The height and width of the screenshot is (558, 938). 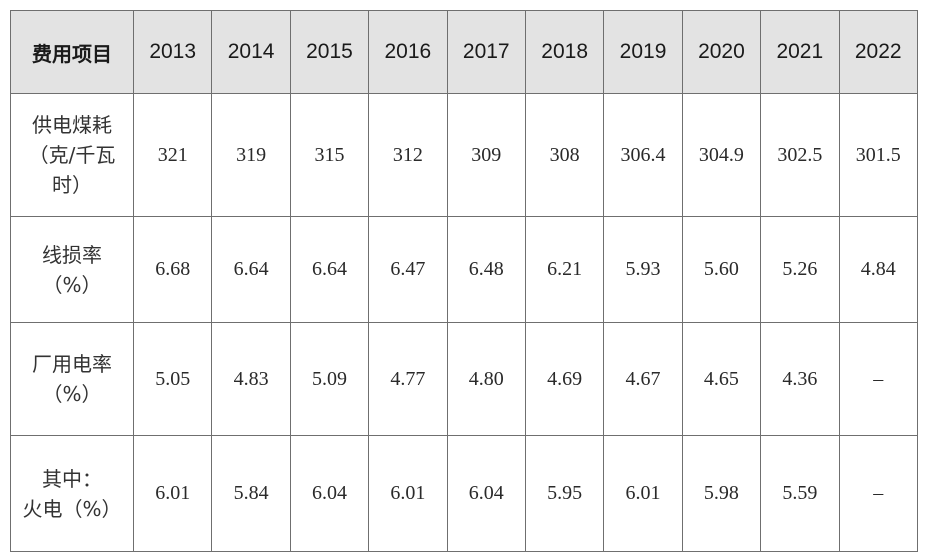 What do you see at coordinates (251, 379) in the screenshot?
I see `table-cell: 4.83` at bounding box center [251, 379].